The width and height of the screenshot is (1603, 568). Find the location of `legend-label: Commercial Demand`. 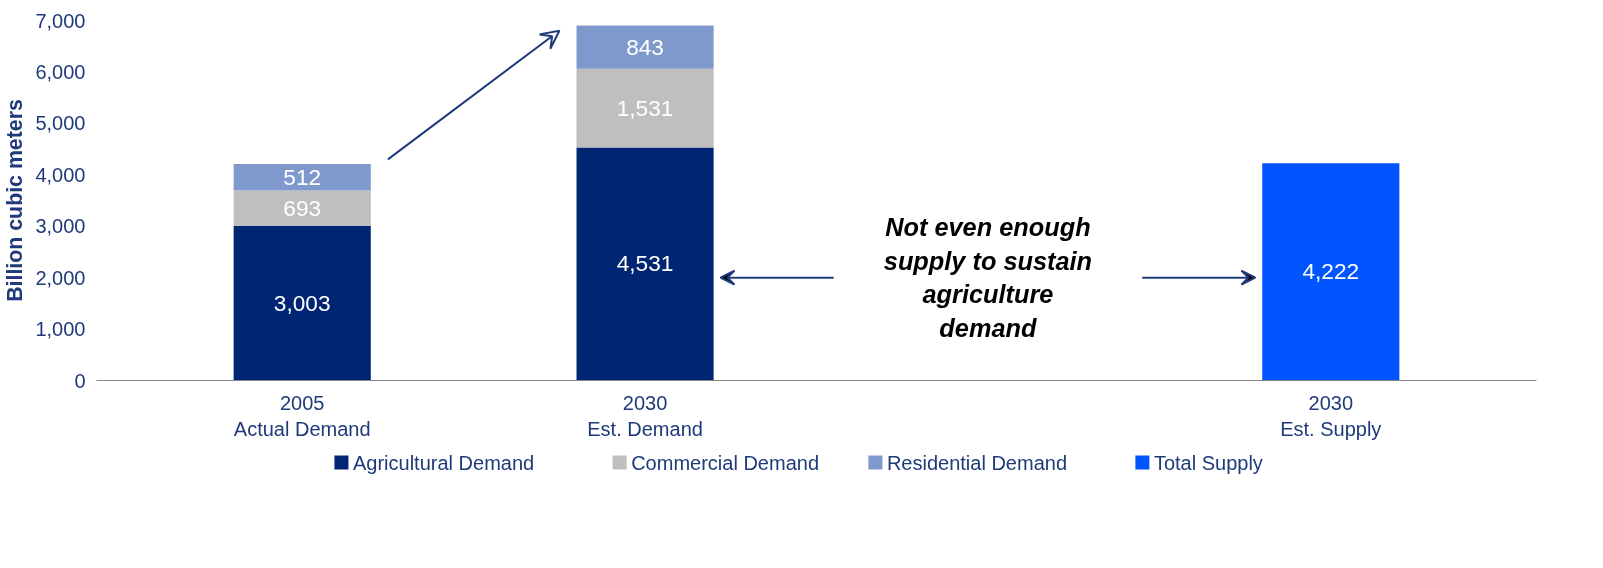

legend-label: Commercial Demand is located at coordinates (725, 462).